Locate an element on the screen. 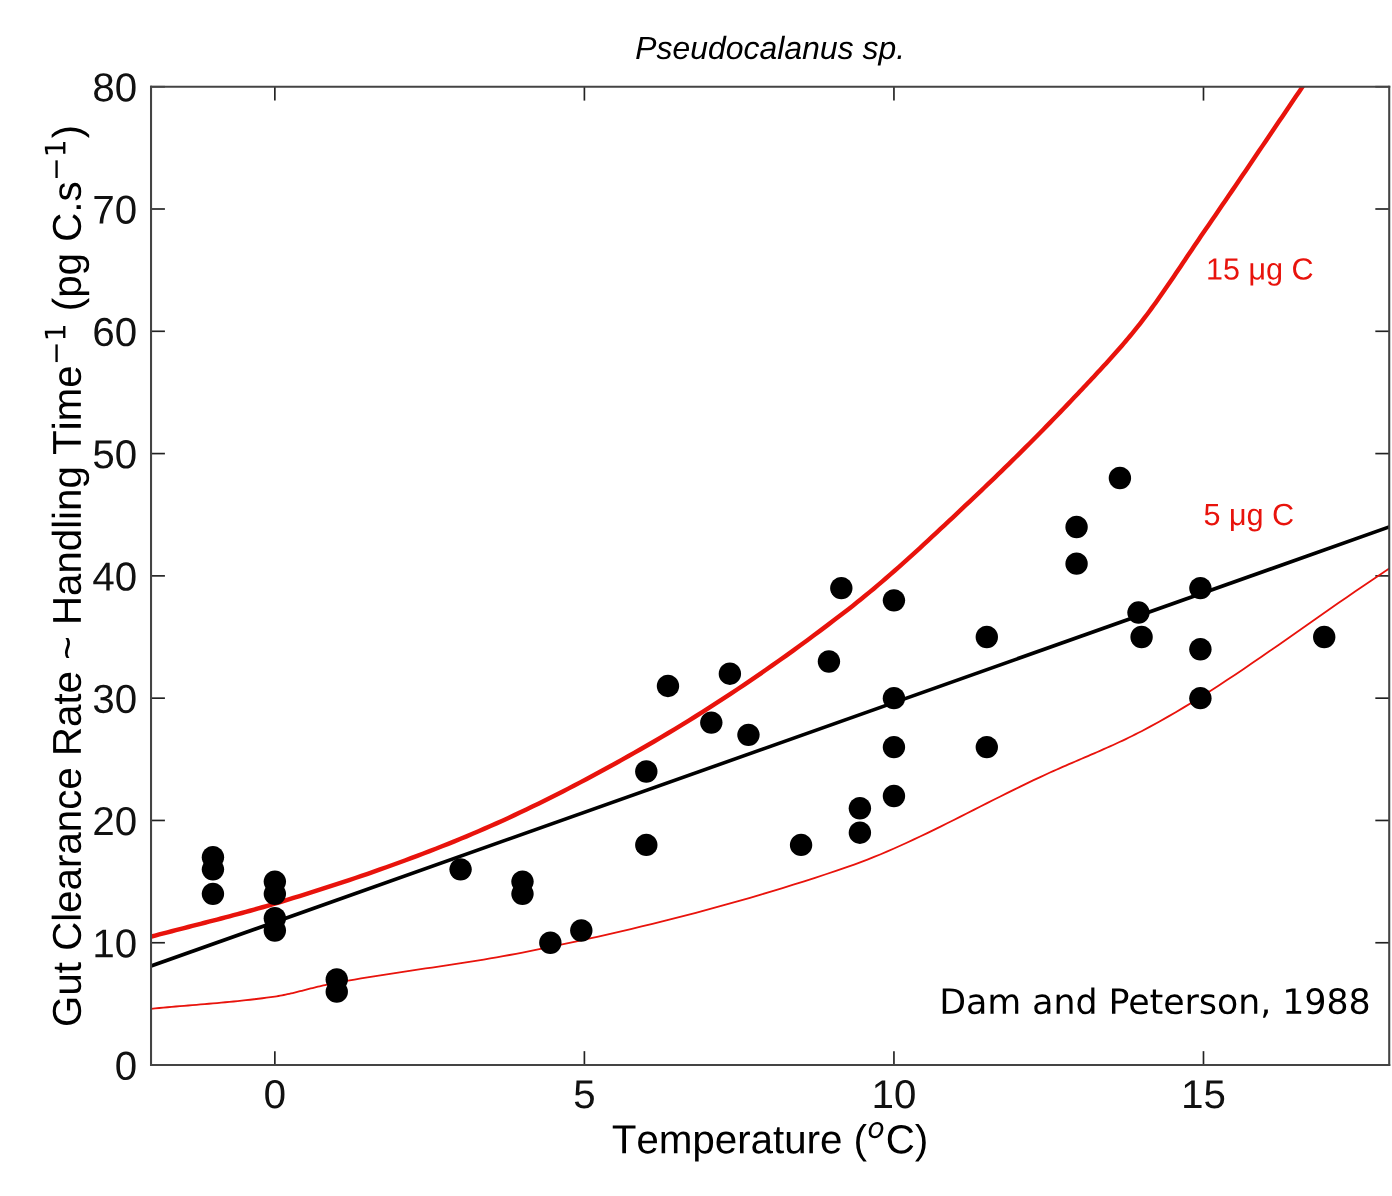 This screenshot has width=1392, height=1196. y-tick-label: 10 is located at coordinates (115, 943).